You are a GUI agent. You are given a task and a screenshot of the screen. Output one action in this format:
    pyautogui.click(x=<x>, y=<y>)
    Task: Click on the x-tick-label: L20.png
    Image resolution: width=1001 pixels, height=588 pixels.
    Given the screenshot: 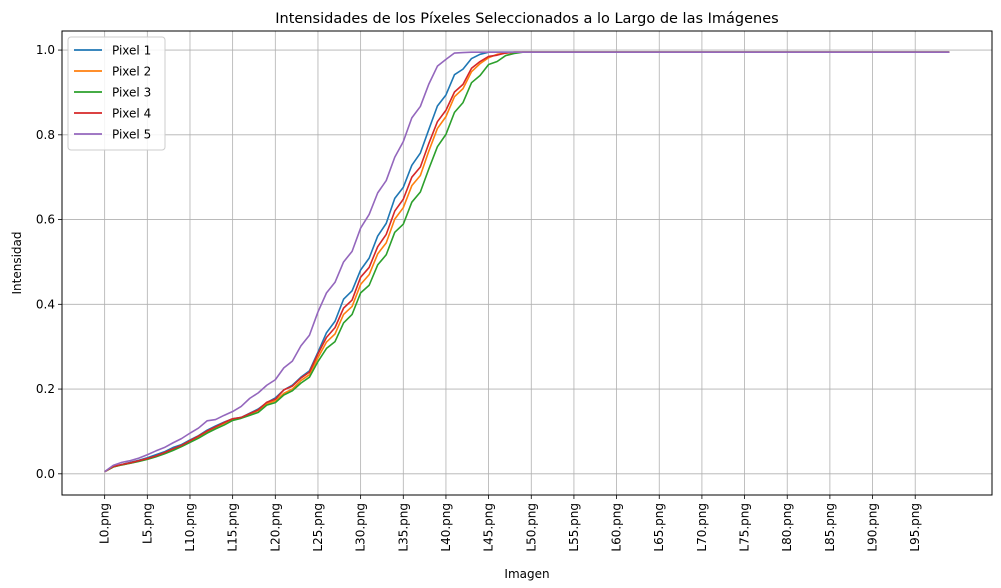 What is the action you would take?
    pyautogui.click(x=275, y=527)
    